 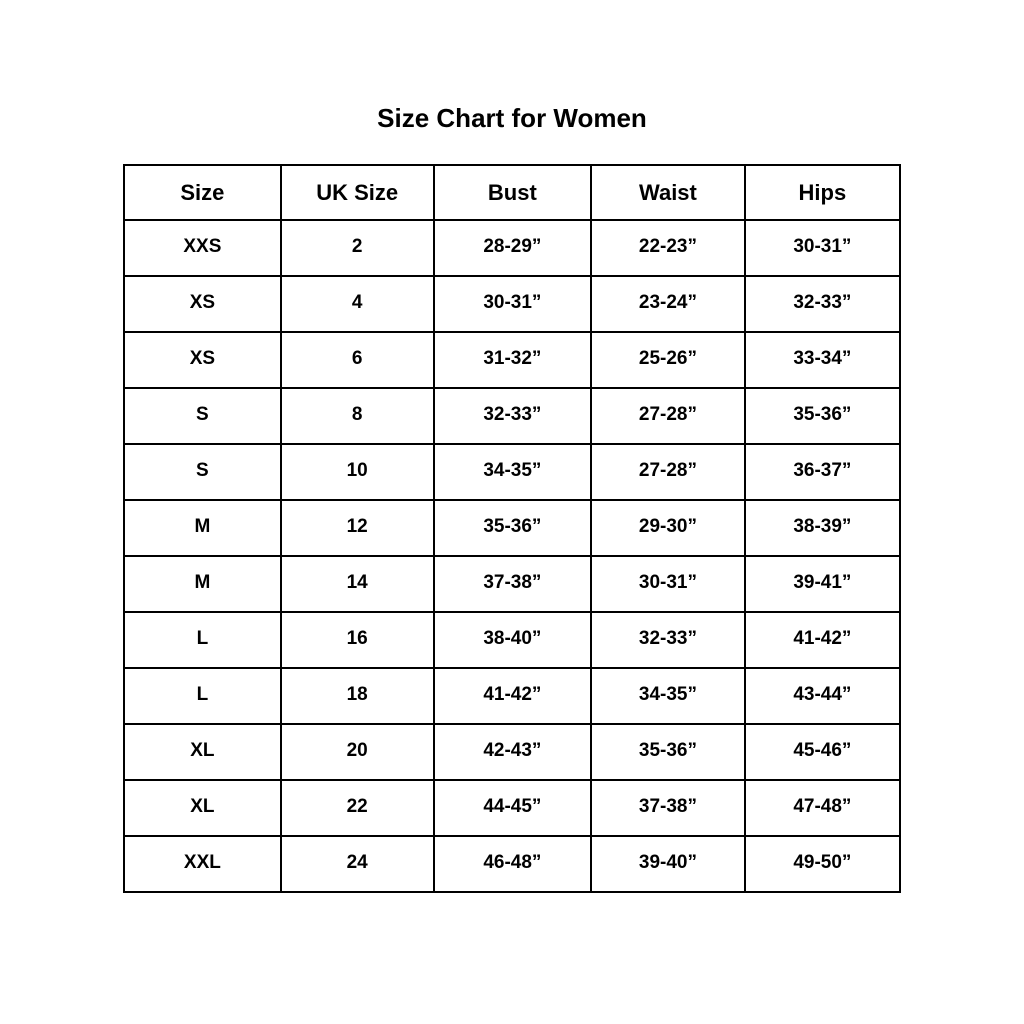 I want to click on cell-waist: 39-40”, so click(x=668, y=864).